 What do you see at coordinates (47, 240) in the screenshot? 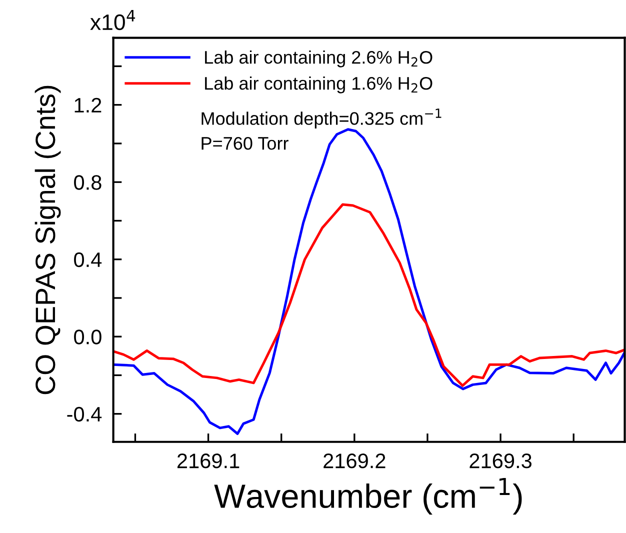
I see `y-axis-title: CO QEPAS Signal (Cnts)` at bounding box center [47, 240].